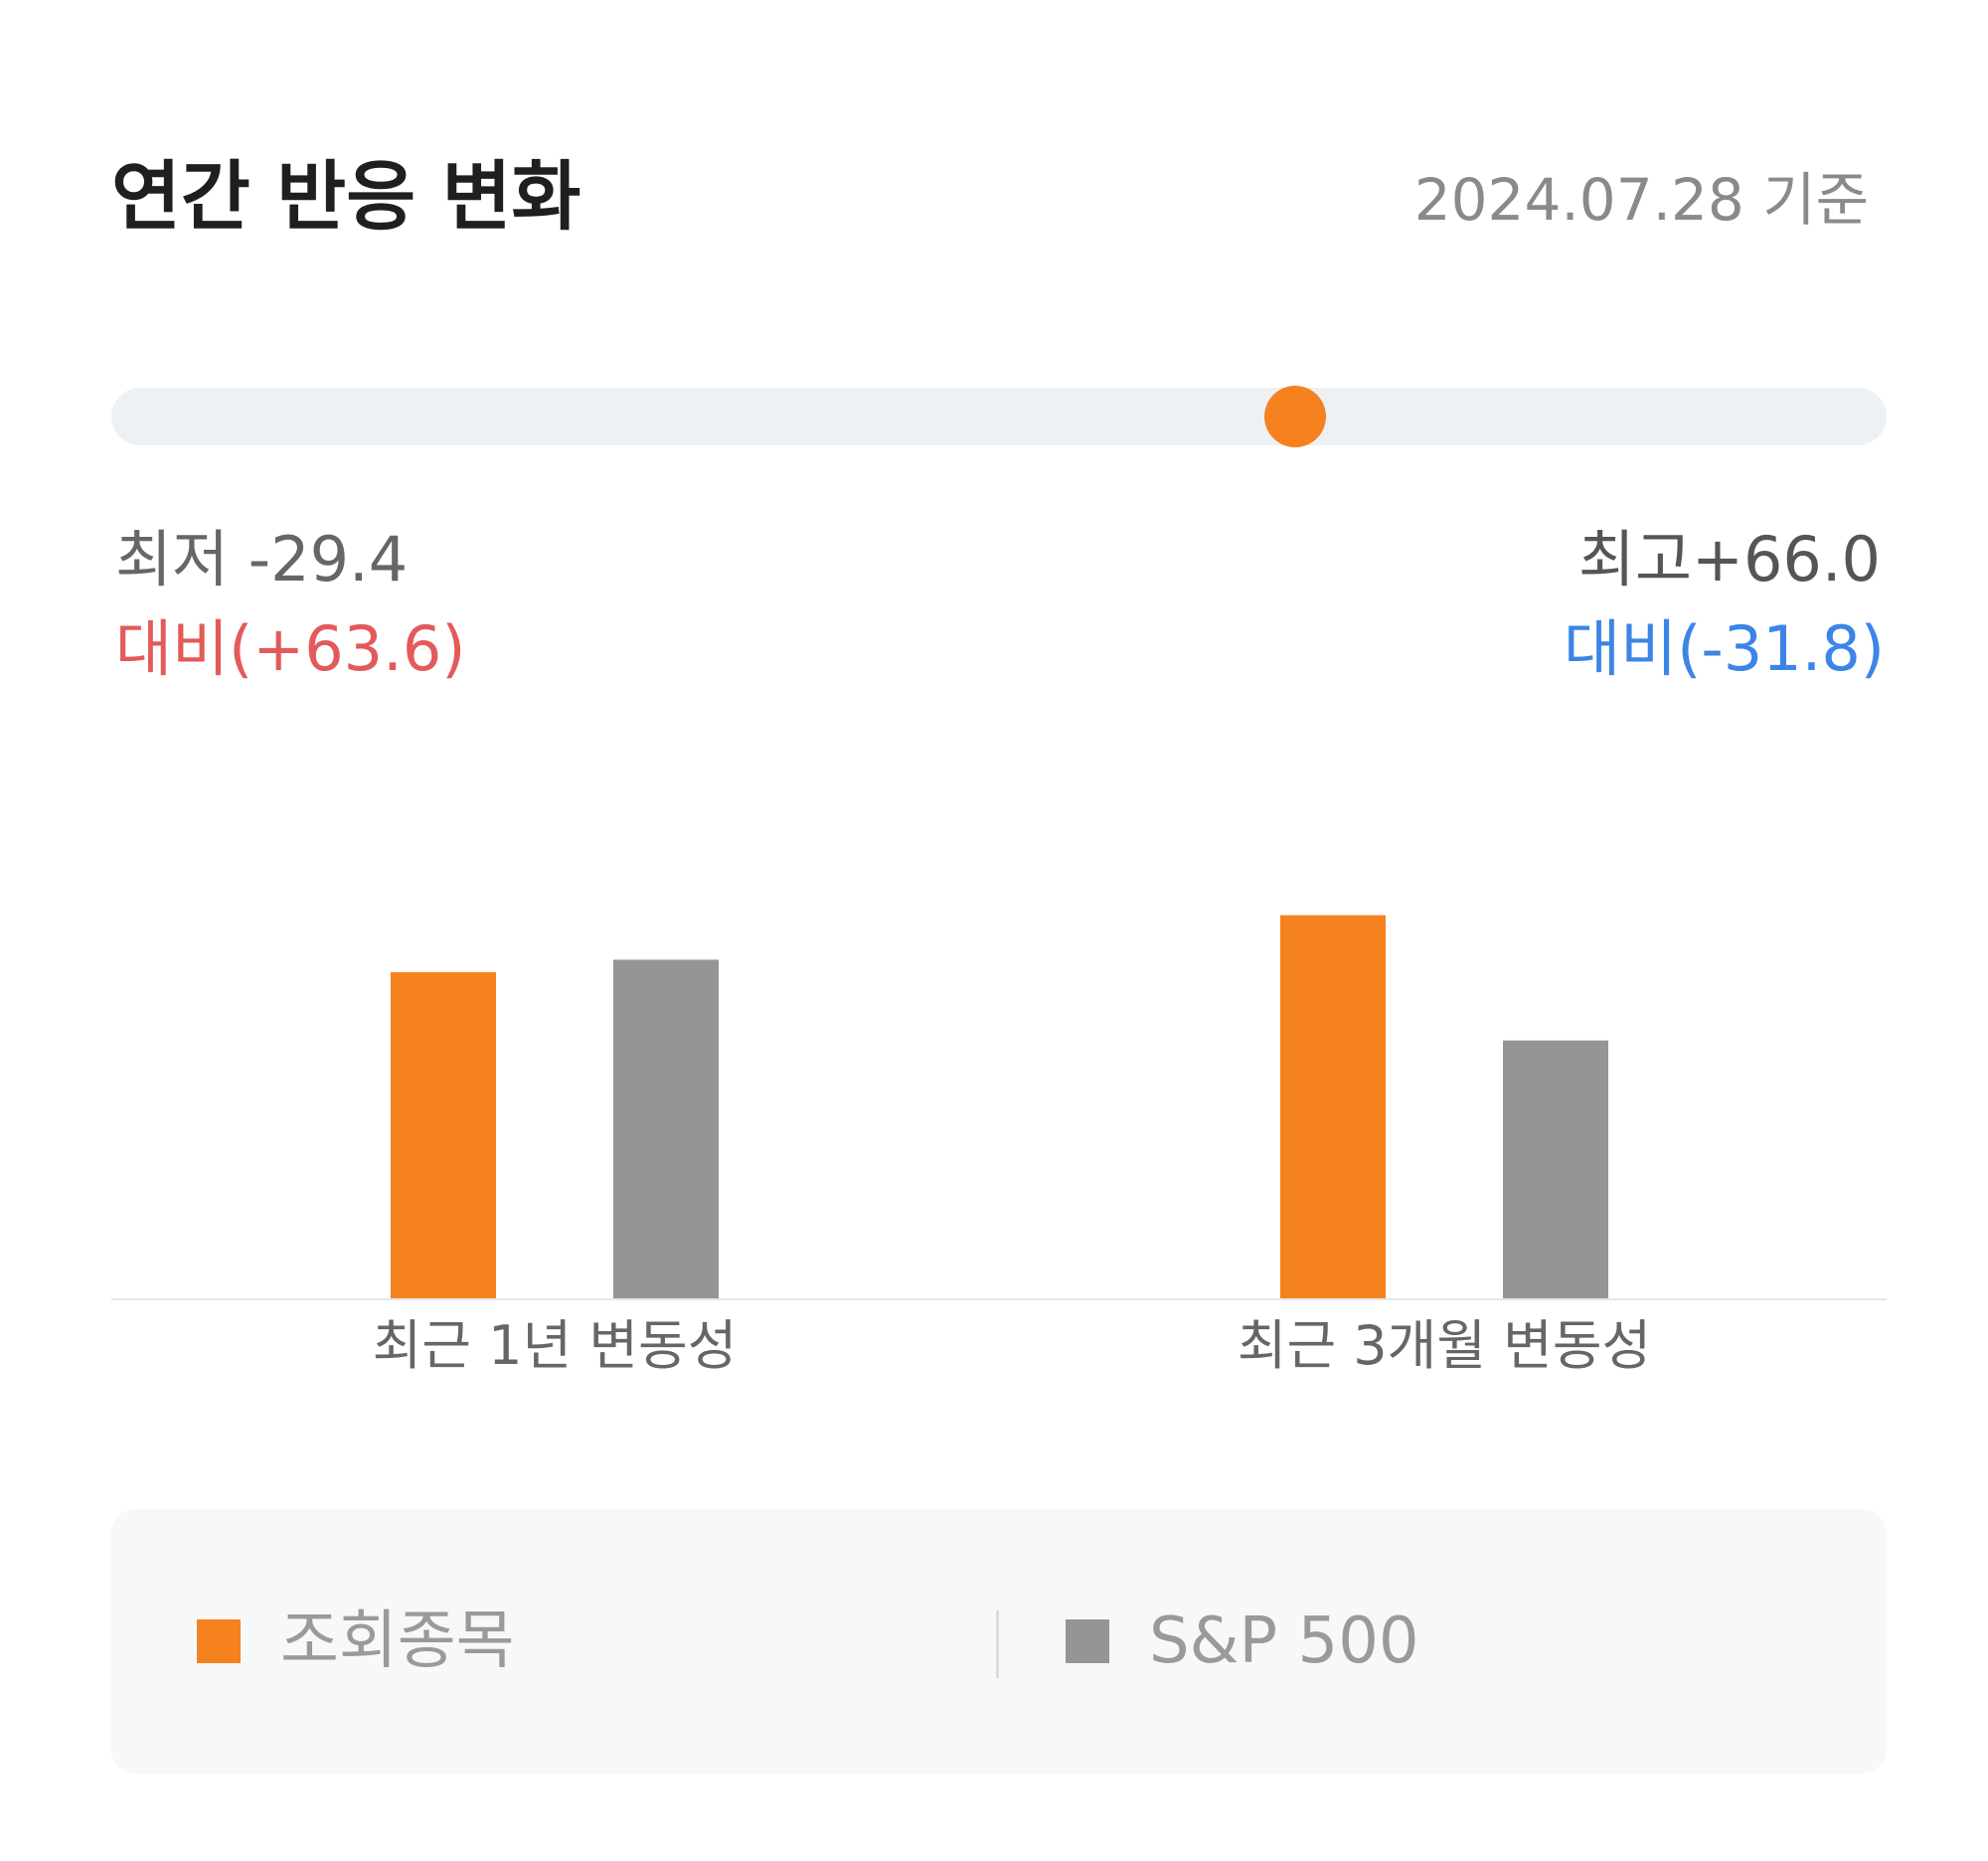 The image size is (1988, 1861). I want to click on high-difference: 대비(-31.8), so click(1724, 648).